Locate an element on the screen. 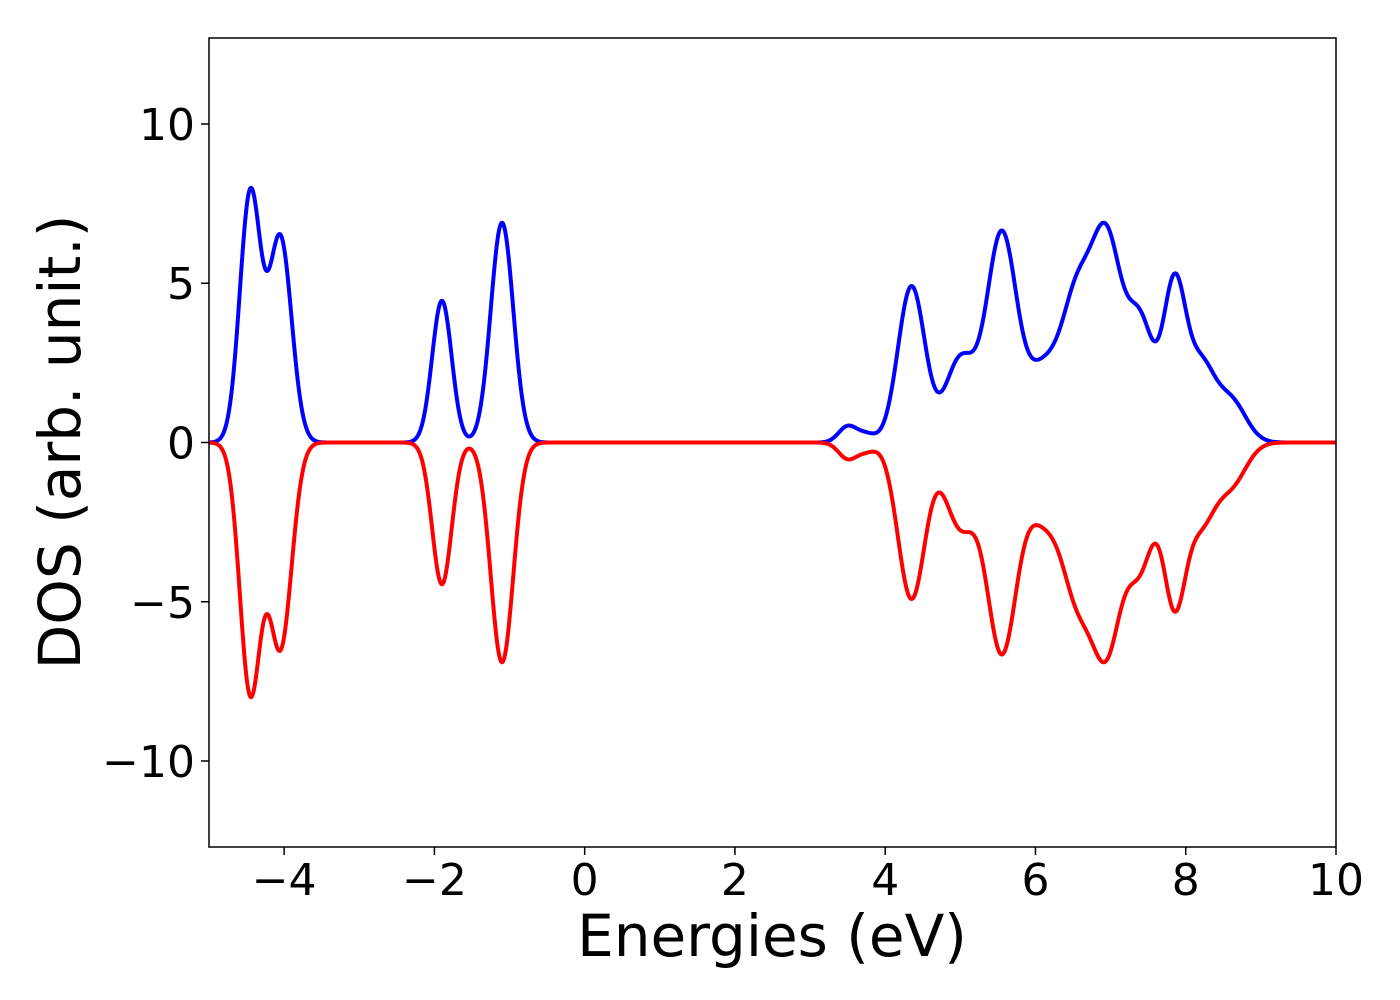 The width and height of the screenshot is (1400, 1000). x-tick-label: −4 is located at coordinates (284, 880).